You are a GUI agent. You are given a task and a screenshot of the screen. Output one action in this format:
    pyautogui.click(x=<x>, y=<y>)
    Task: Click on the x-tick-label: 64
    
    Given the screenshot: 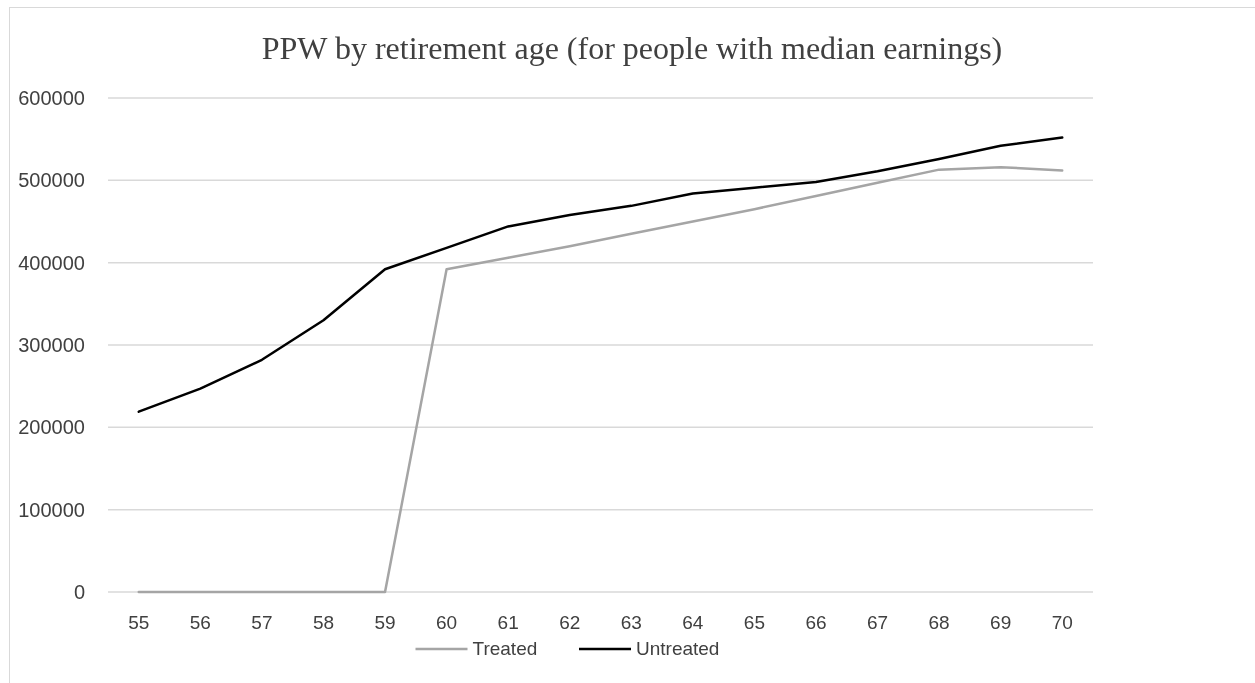 What is the action you would take?
    pyautogui.click(x=693, y=622)
    